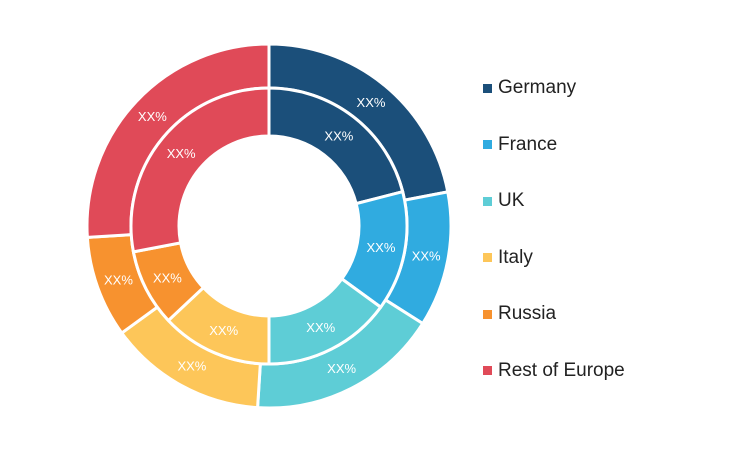 This screenshot has height=451, width=751. I want to click on legend-item-uk: UK, so click(554, 201).